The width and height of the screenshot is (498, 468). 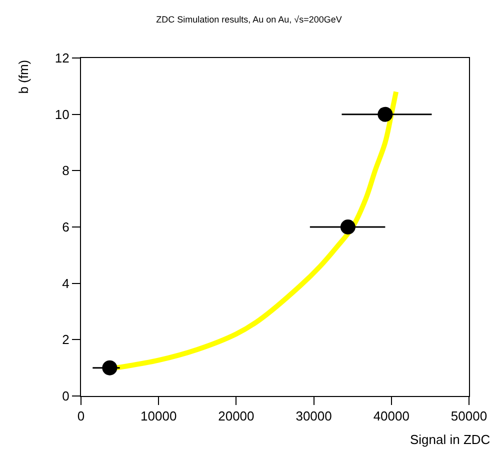 I want to click on x-tick-label: 20000, so click(x=236, y=416).